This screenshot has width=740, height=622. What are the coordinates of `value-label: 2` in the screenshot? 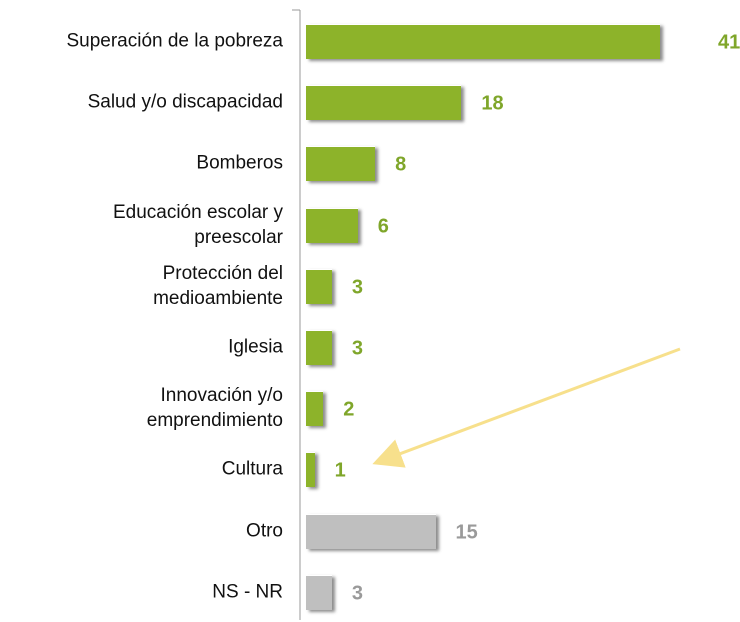 It's located at (349, 409).